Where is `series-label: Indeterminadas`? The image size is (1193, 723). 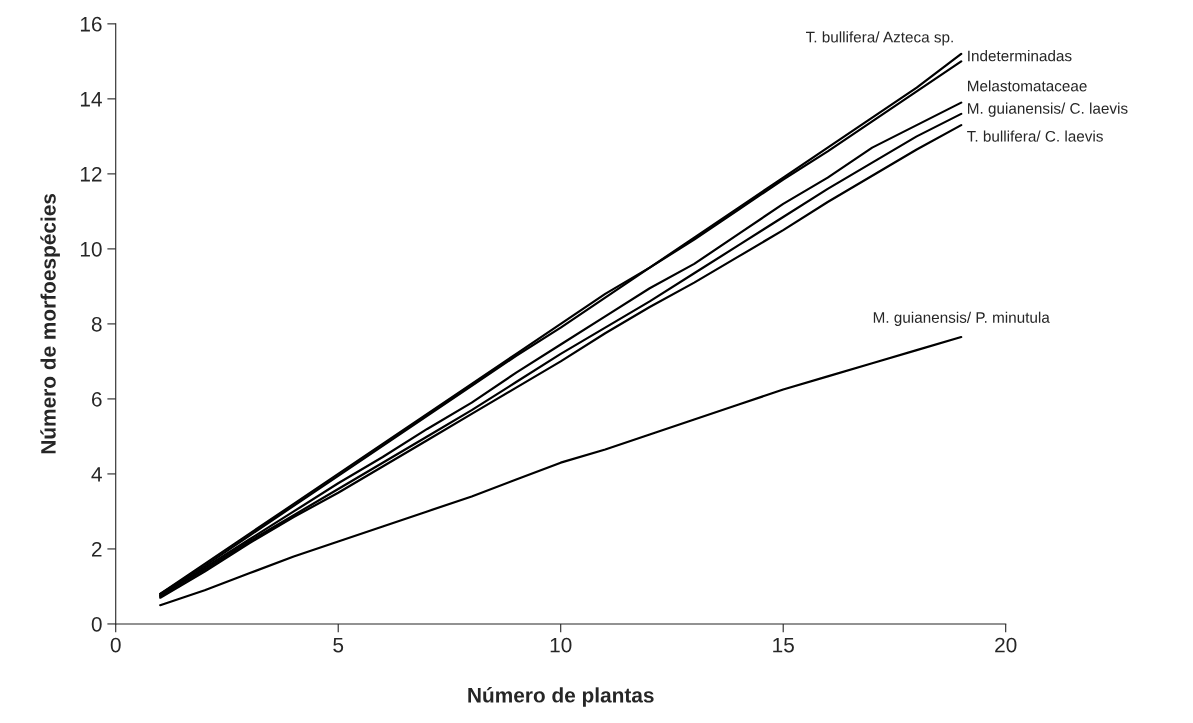
series-label: Indeterminadas is located at coordinates (1020, 56).